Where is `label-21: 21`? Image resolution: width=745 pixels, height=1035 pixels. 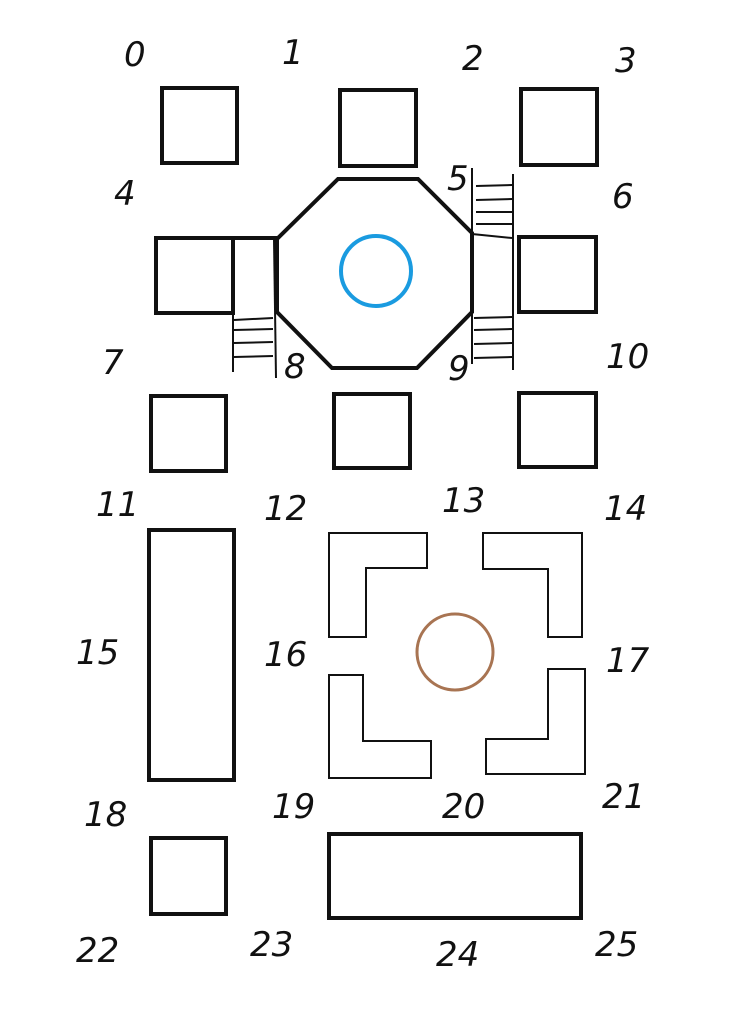
label-21: 21 is located at coordinates (623, 797).